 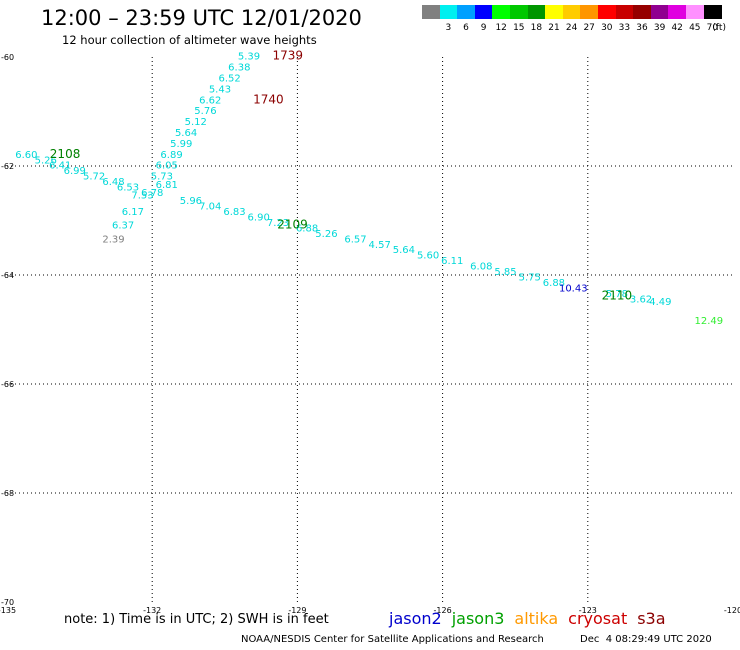 What do you see at coordinates (201, 18) in the screenshot?
I see `map-title: 12:00 – 23:59 UTC 12/01/2020` at bounding box center [201, 18].